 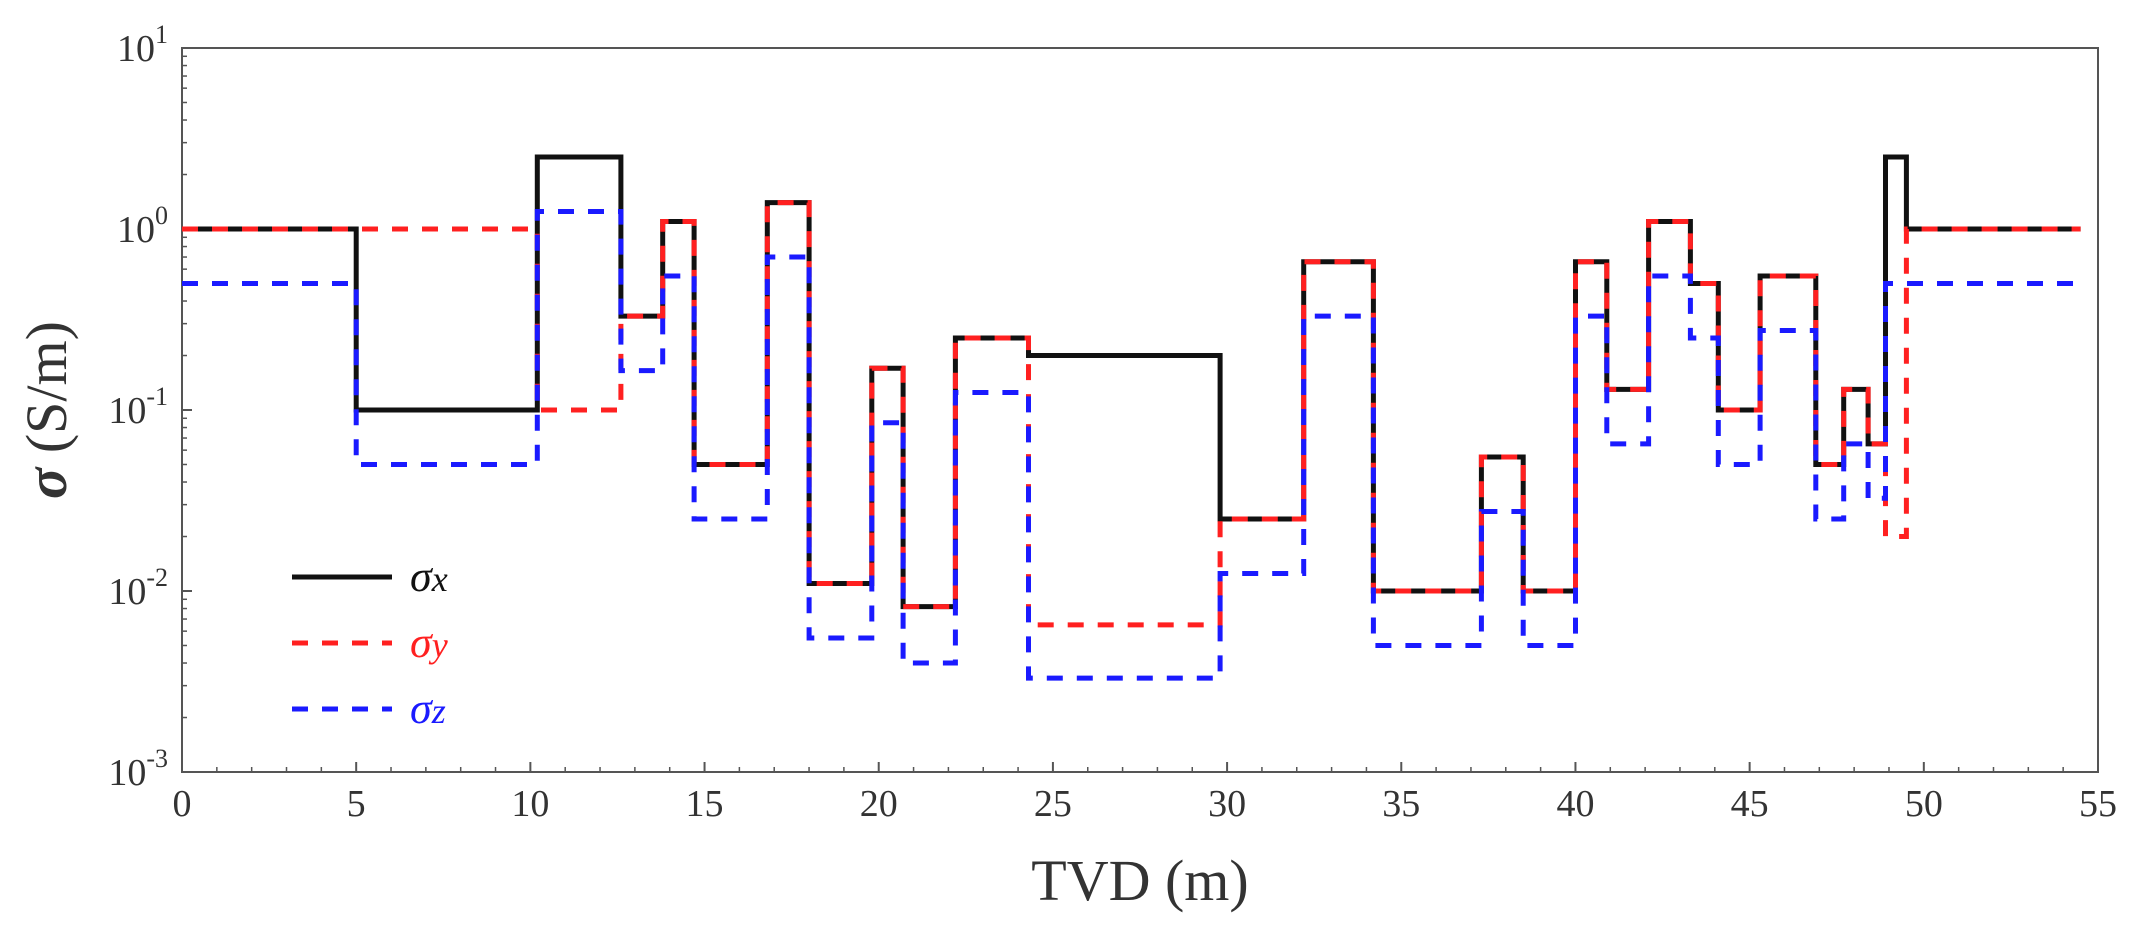 I want to click on x-tick-label: 10, so click(x=530, y=804).